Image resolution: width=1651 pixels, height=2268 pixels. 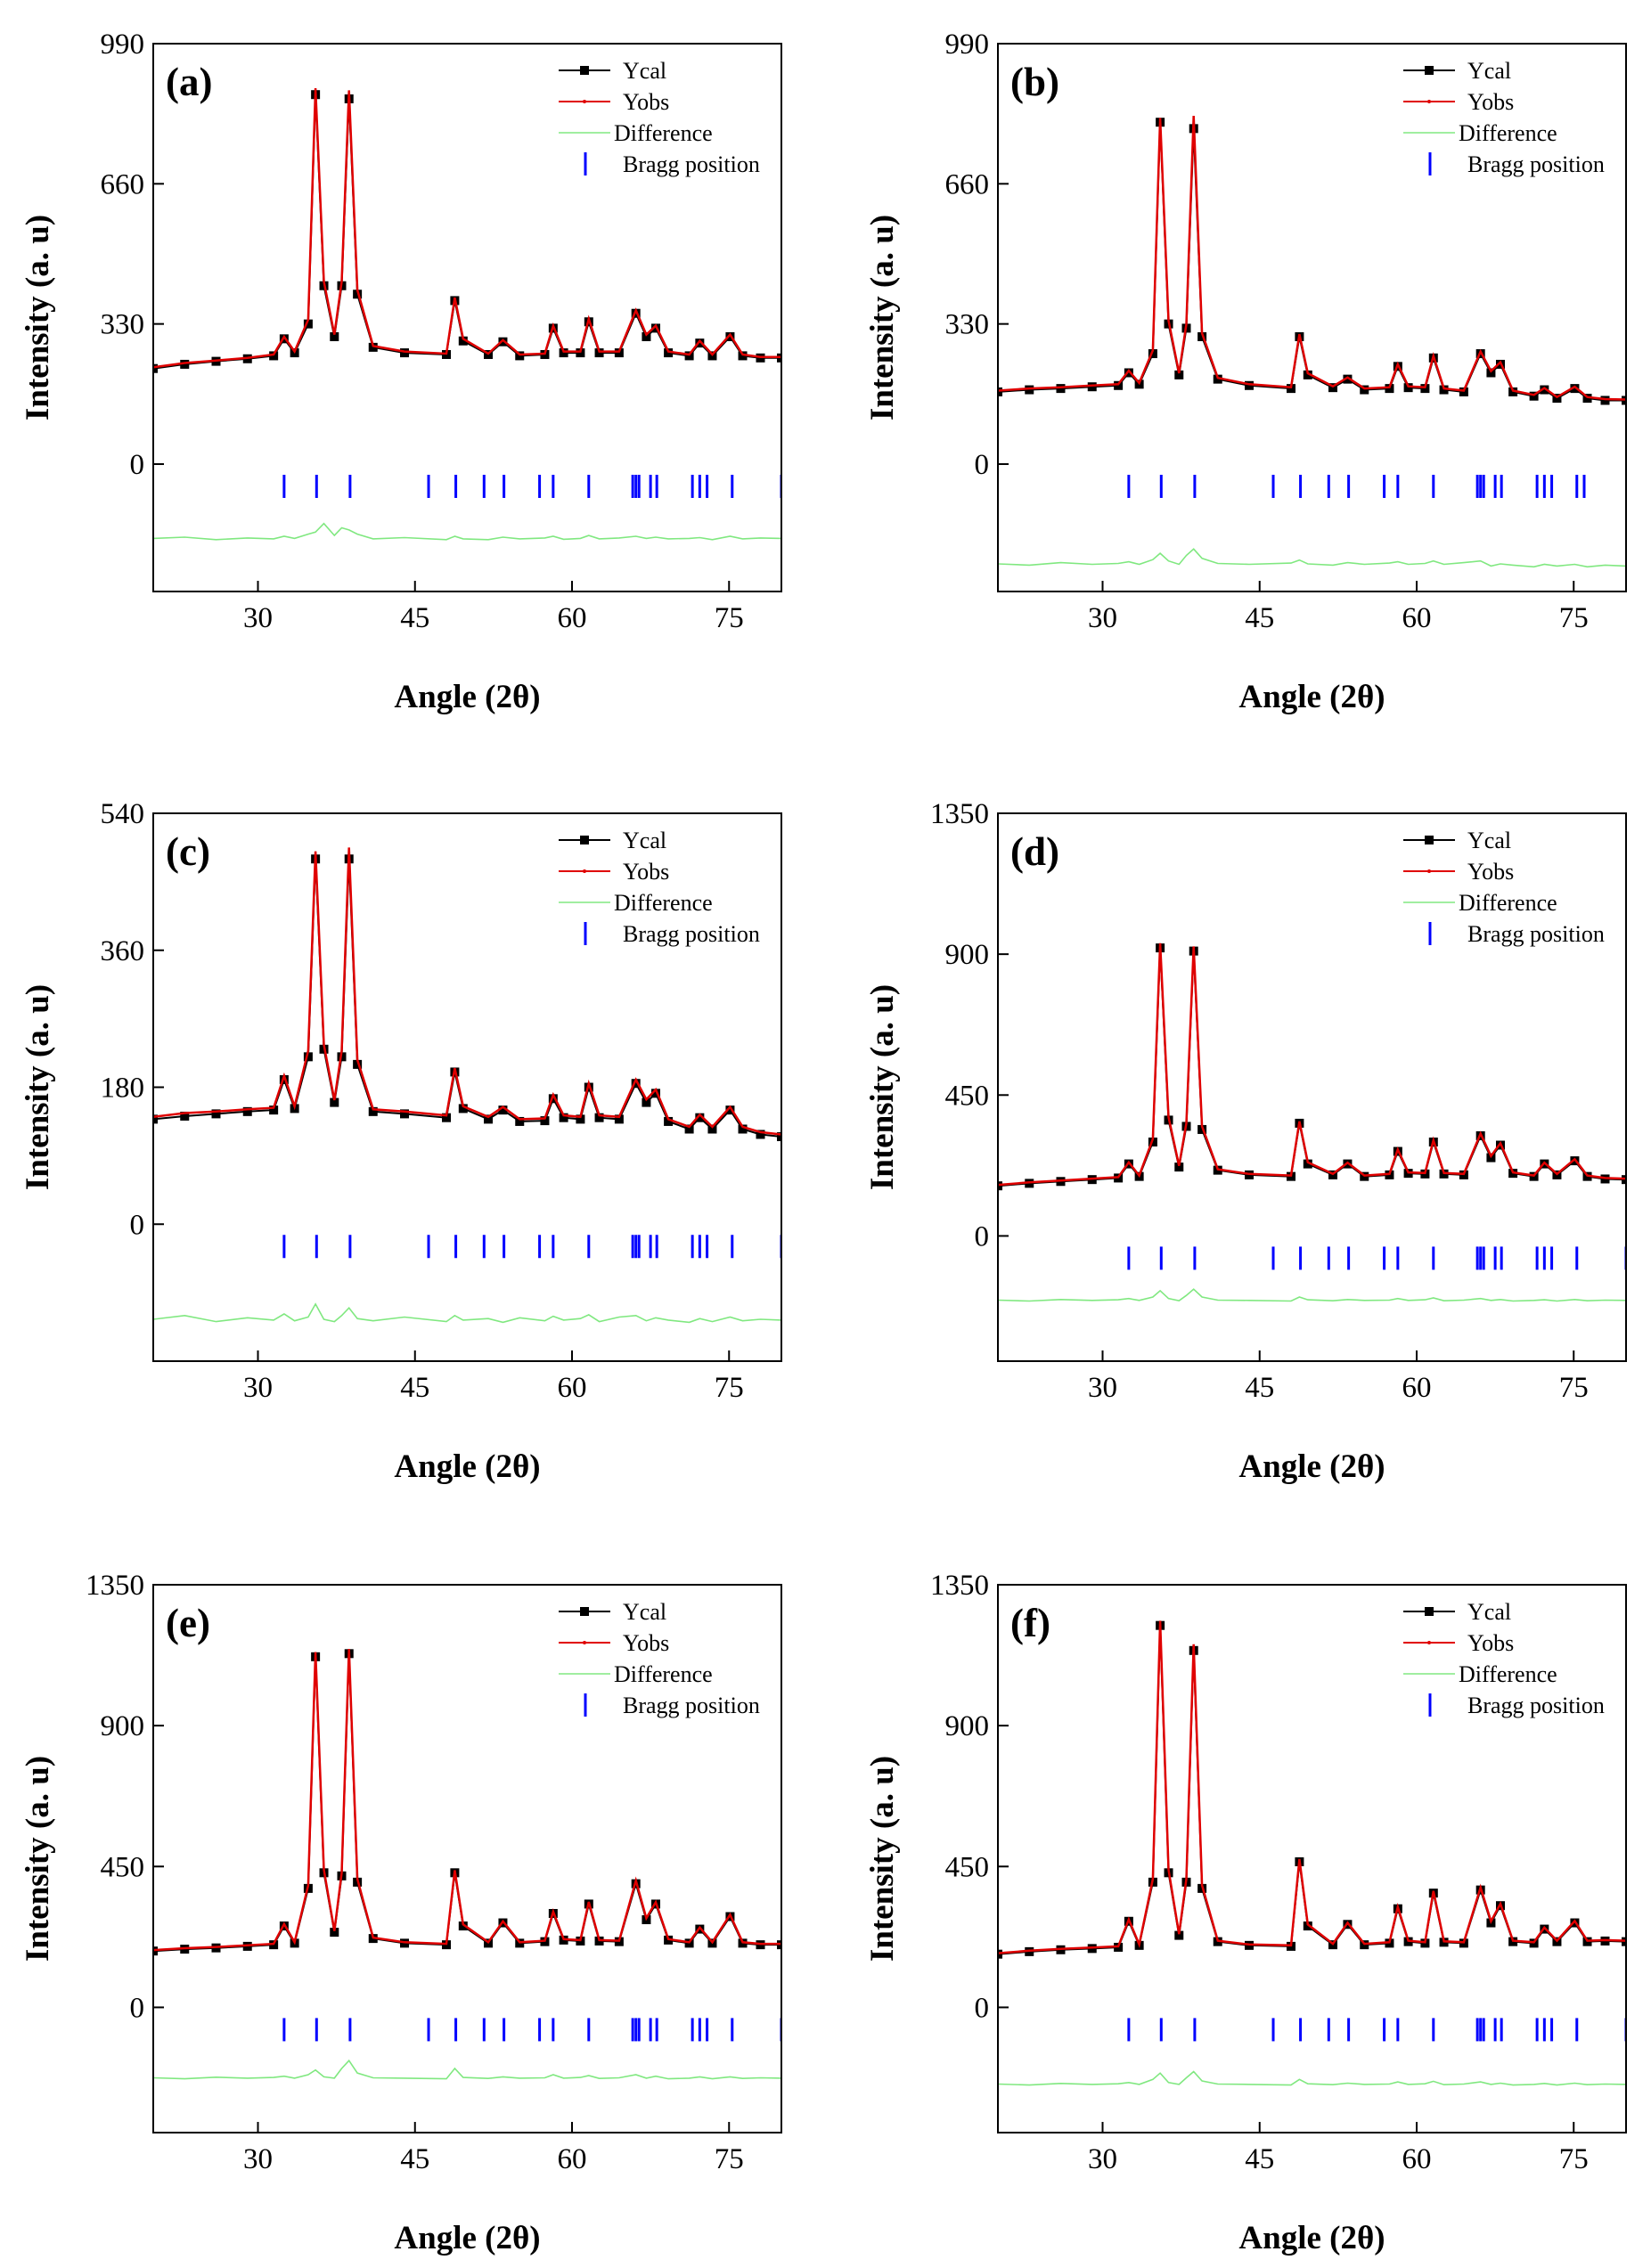 What do you see at coordinates (123, 951) in the screenshot?
I see `y-tick-label: 360` at bounding box center [123, 951].